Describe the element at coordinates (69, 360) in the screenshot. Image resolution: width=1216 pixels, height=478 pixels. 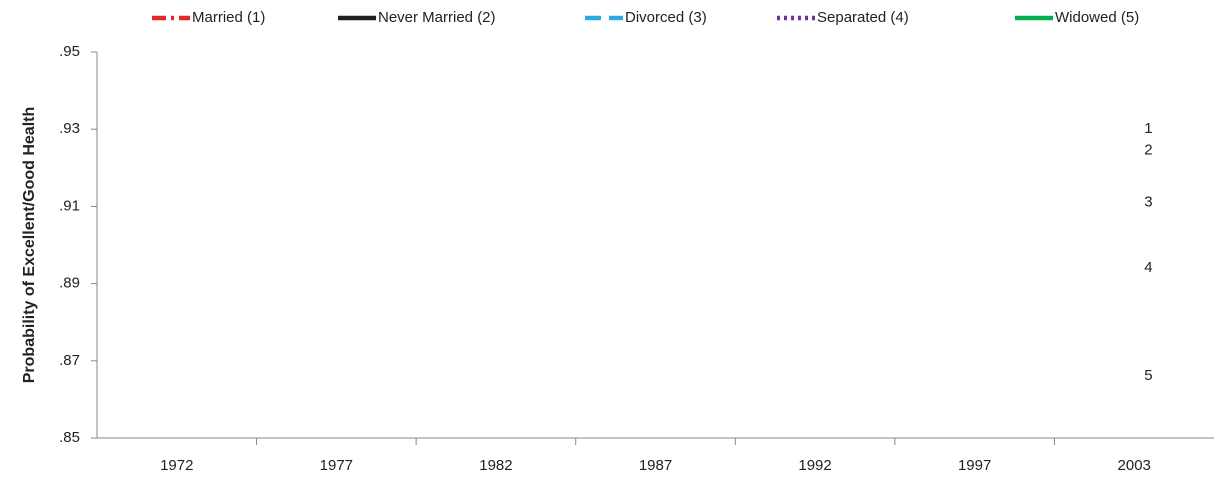
I see `y-tick-label: .87` at that location.